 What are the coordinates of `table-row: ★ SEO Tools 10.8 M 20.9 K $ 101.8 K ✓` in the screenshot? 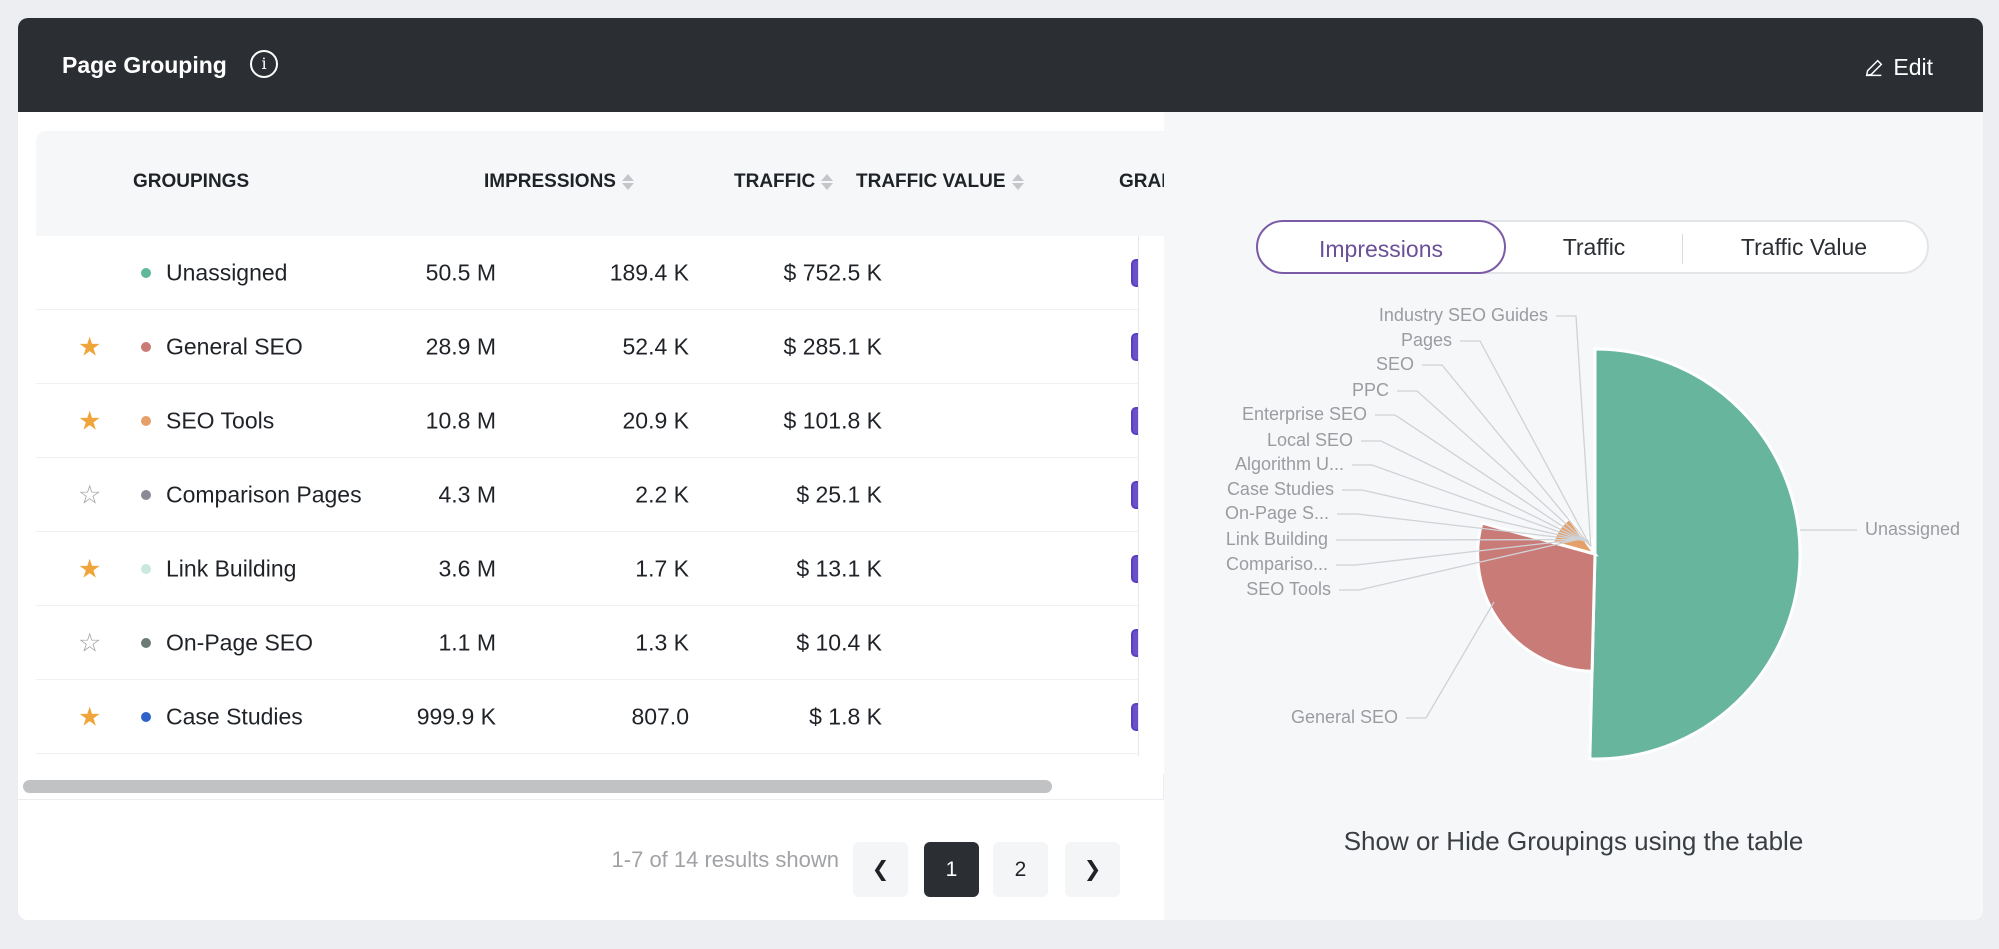 It's located at (587, 421).